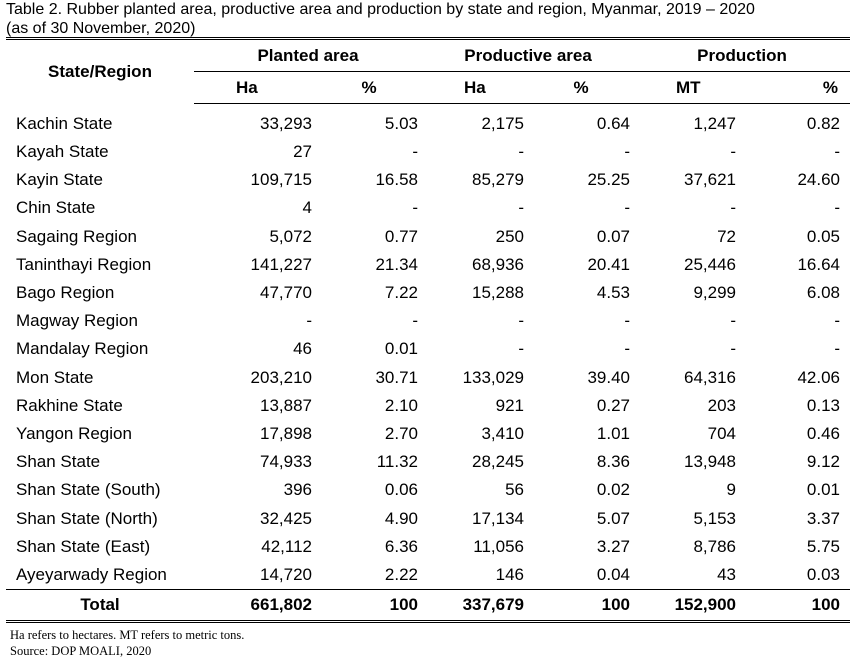 This screenshot has width=868, height=659. I want to click on table-row: Rakhine State 13,887 2.10 921 0.27 203 0.13, so click(428, 406).